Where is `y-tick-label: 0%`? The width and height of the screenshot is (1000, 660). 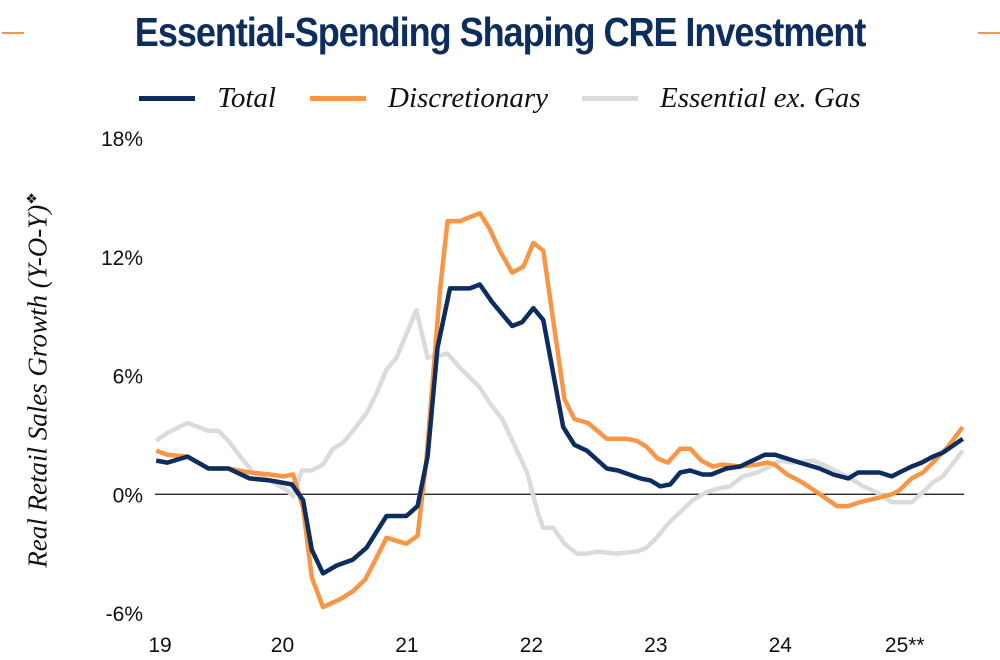
y-tick-label: 0% is located at coordinates (128, 495).